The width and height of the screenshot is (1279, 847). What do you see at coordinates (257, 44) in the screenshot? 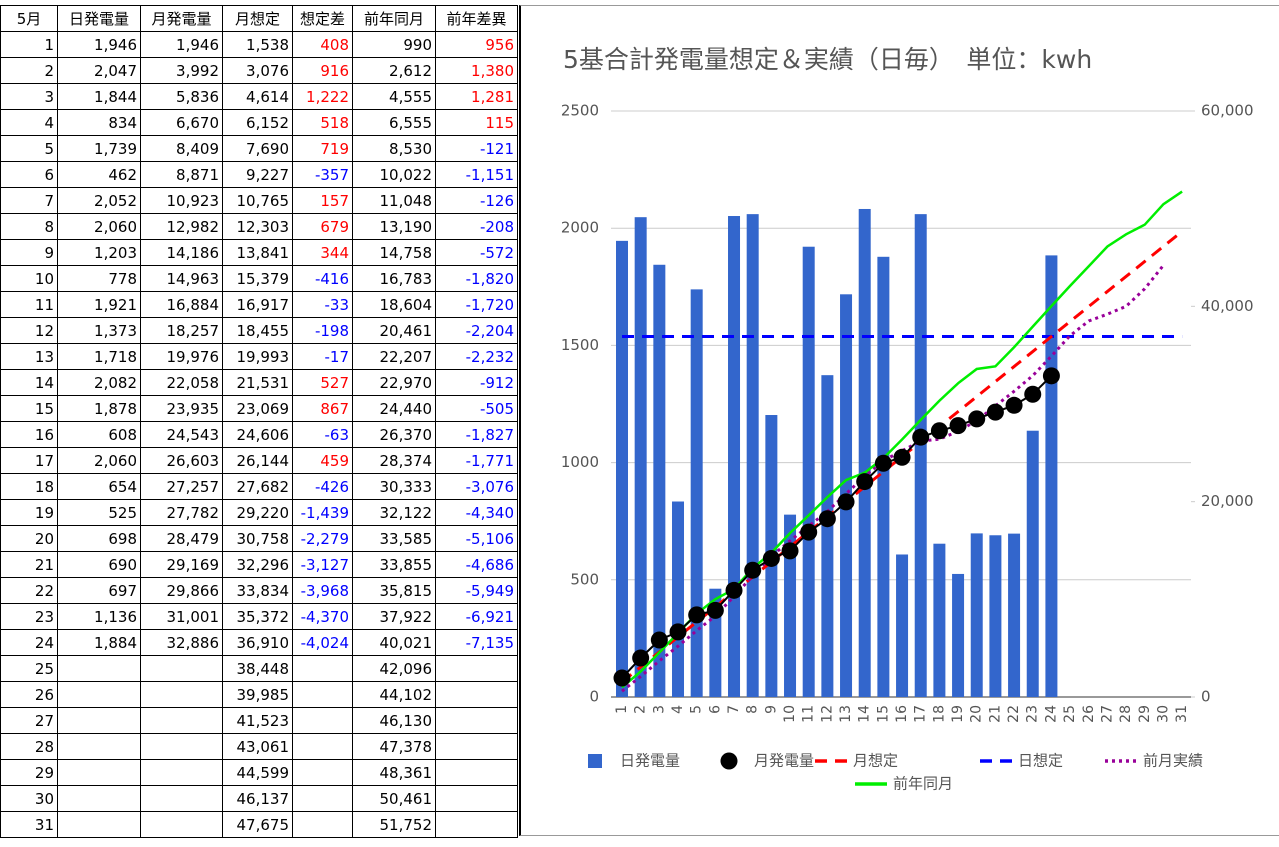
I see `cell: 1,538` at bounding box center [257, 44].